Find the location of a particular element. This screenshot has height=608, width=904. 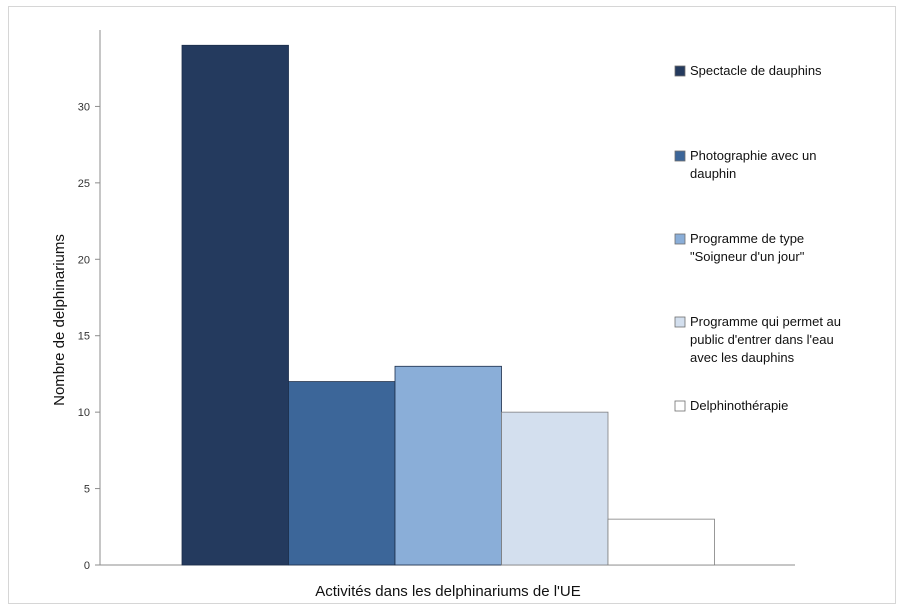

legend-item: Programme de type "Soigneur d'un jour" is located at coordinates (739, 247).